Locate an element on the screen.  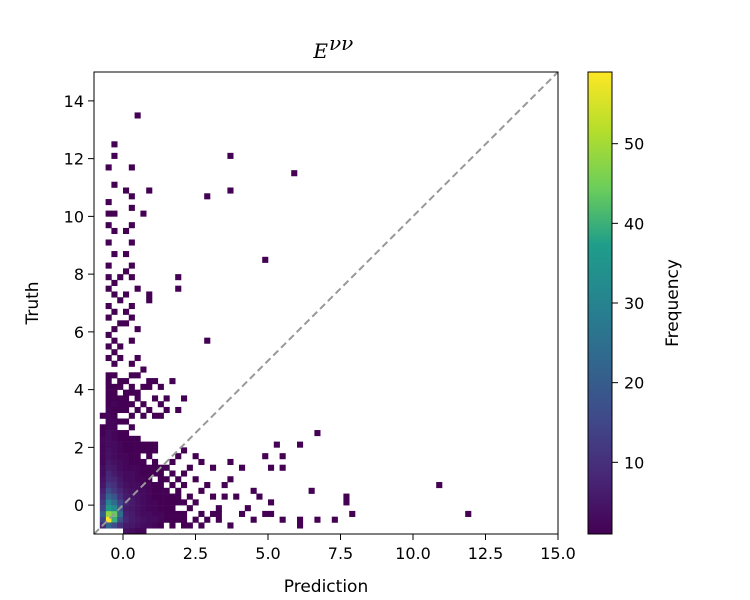
y-tick-label: 14 is located at coordinates (74, 101).